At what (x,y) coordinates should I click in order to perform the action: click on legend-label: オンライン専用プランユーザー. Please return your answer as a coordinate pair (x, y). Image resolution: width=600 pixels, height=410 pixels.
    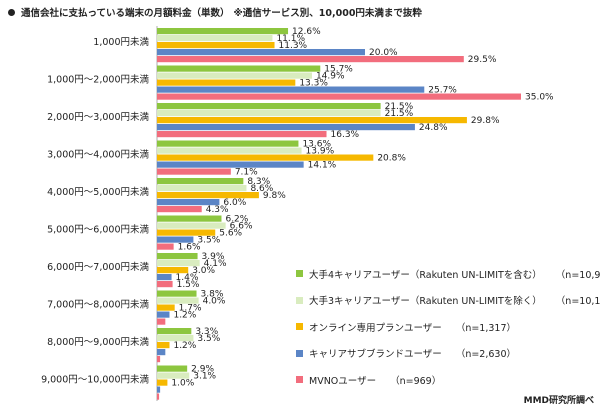
    Looking at the image, I should click on (375, 328).